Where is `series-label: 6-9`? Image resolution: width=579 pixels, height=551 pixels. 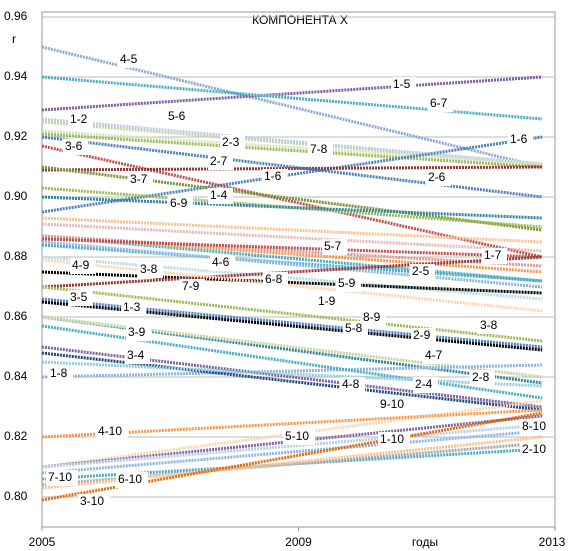 series-label: 6-9 is located at coordinates (179, 203).